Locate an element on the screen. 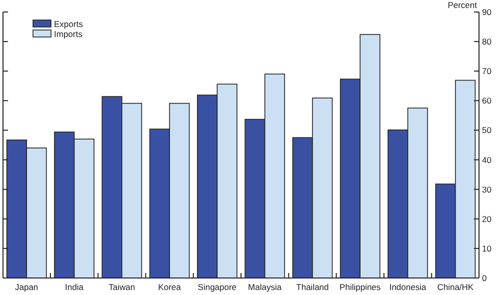  y-tick-label: 60 is located at coordinates (487, 101).